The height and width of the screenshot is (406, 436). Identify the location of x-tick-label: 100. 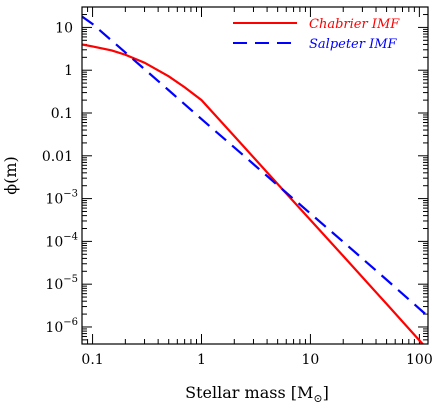
(419, 360).